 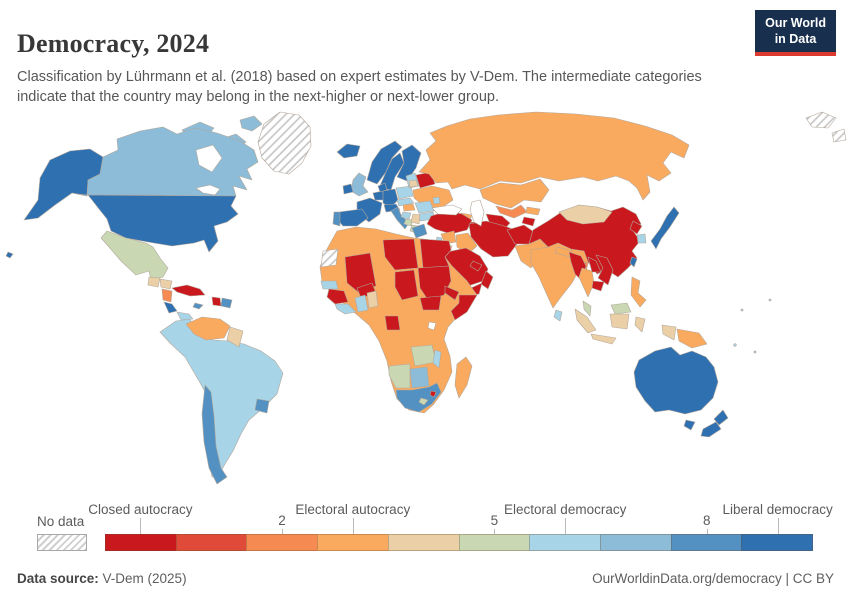 I want to click on country-dominican-republic, so click(x=226, y=303).